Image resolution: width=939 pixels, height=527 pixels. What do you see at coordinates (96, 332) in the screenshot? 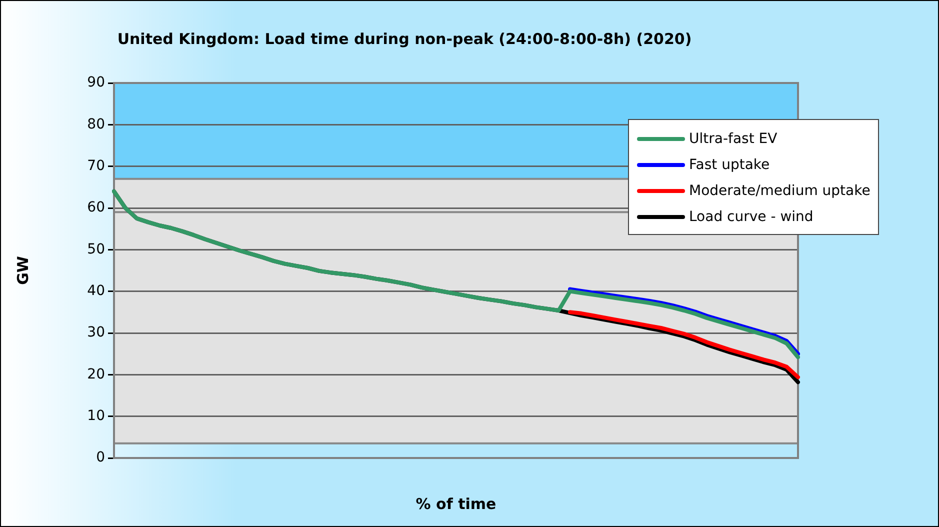
I see `y-tick-label: 30` at bounding box center [96, 332].